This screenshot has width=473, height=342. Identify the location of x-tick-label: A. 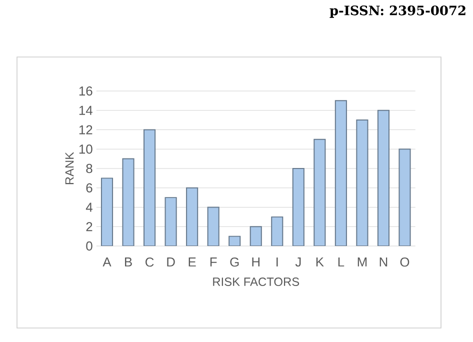
(107, 262).